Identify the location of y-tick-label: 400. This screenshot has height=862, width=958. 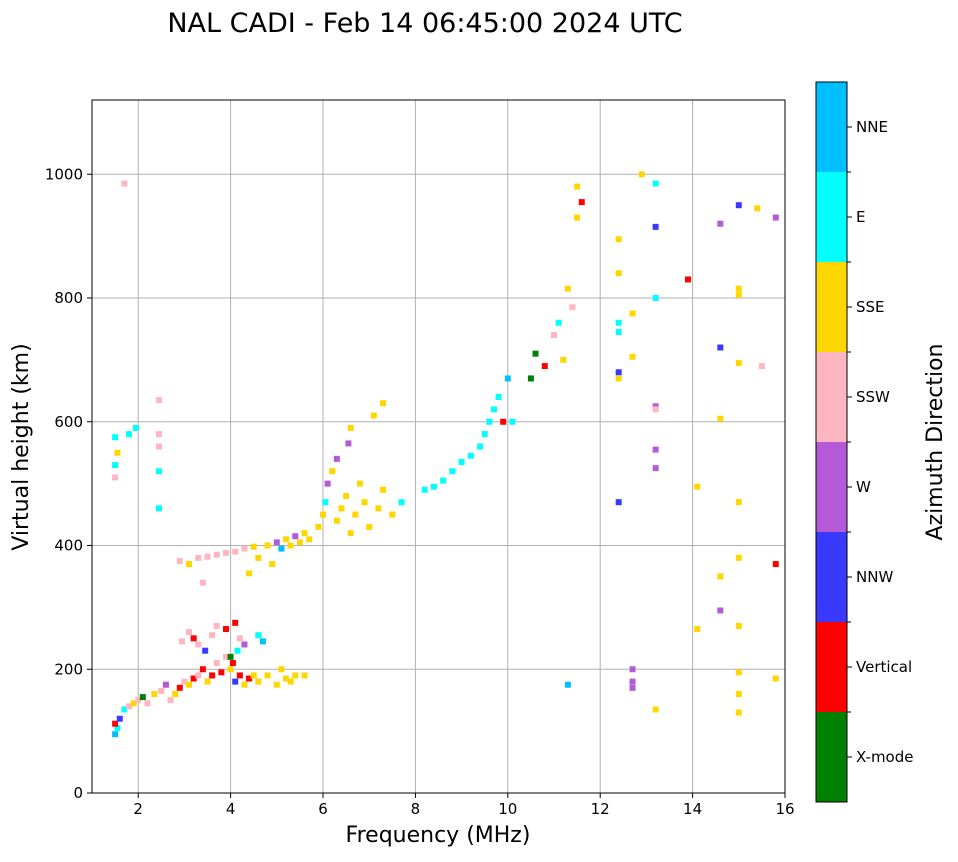
(68, 546).